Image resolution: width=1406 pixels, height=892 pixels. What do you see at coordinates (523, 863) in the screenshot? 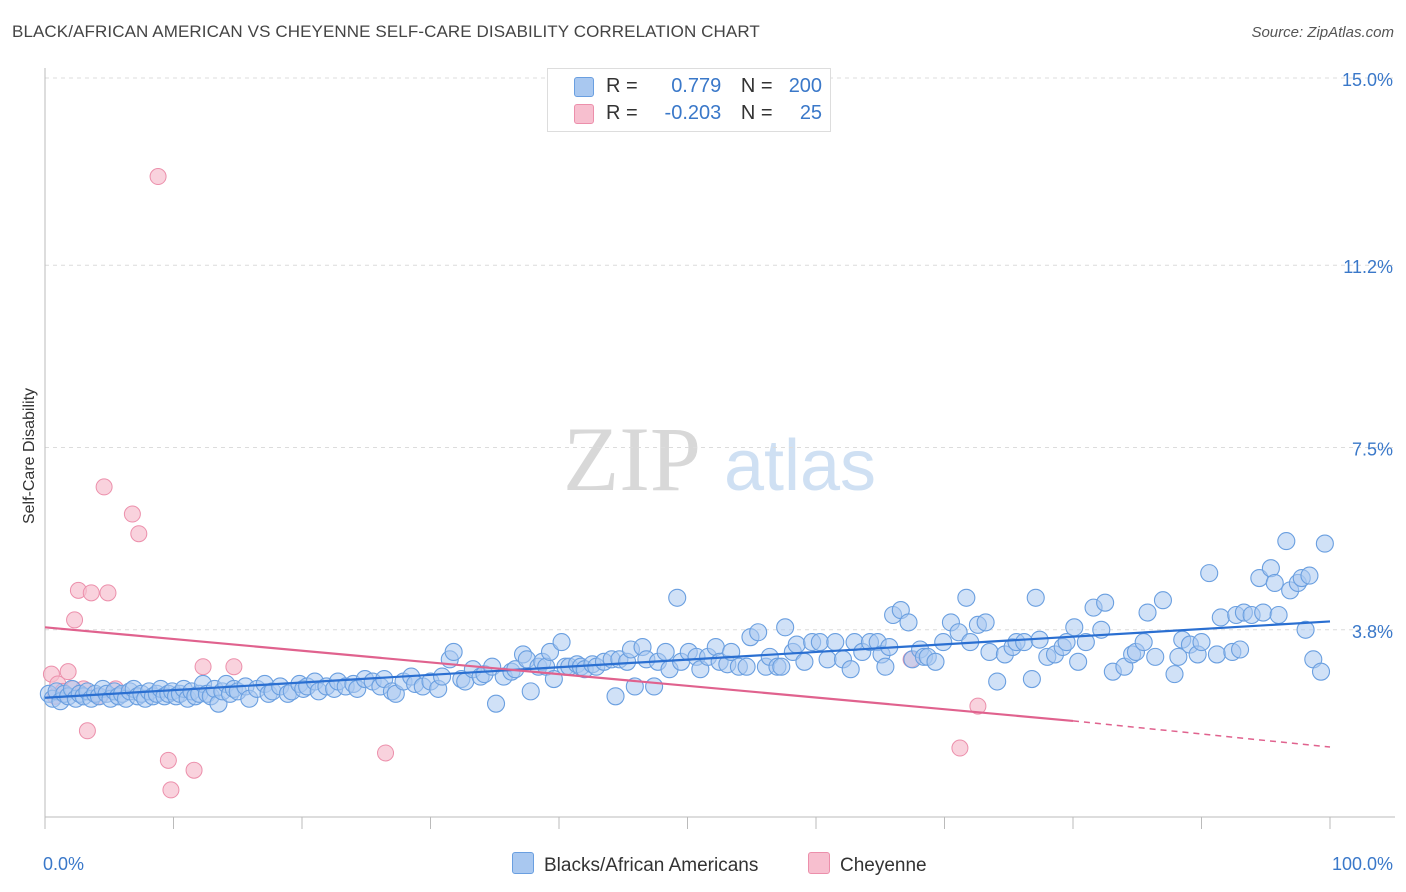
I see `bottom-legend-swatch-blue` at bounding box center [523, 863].